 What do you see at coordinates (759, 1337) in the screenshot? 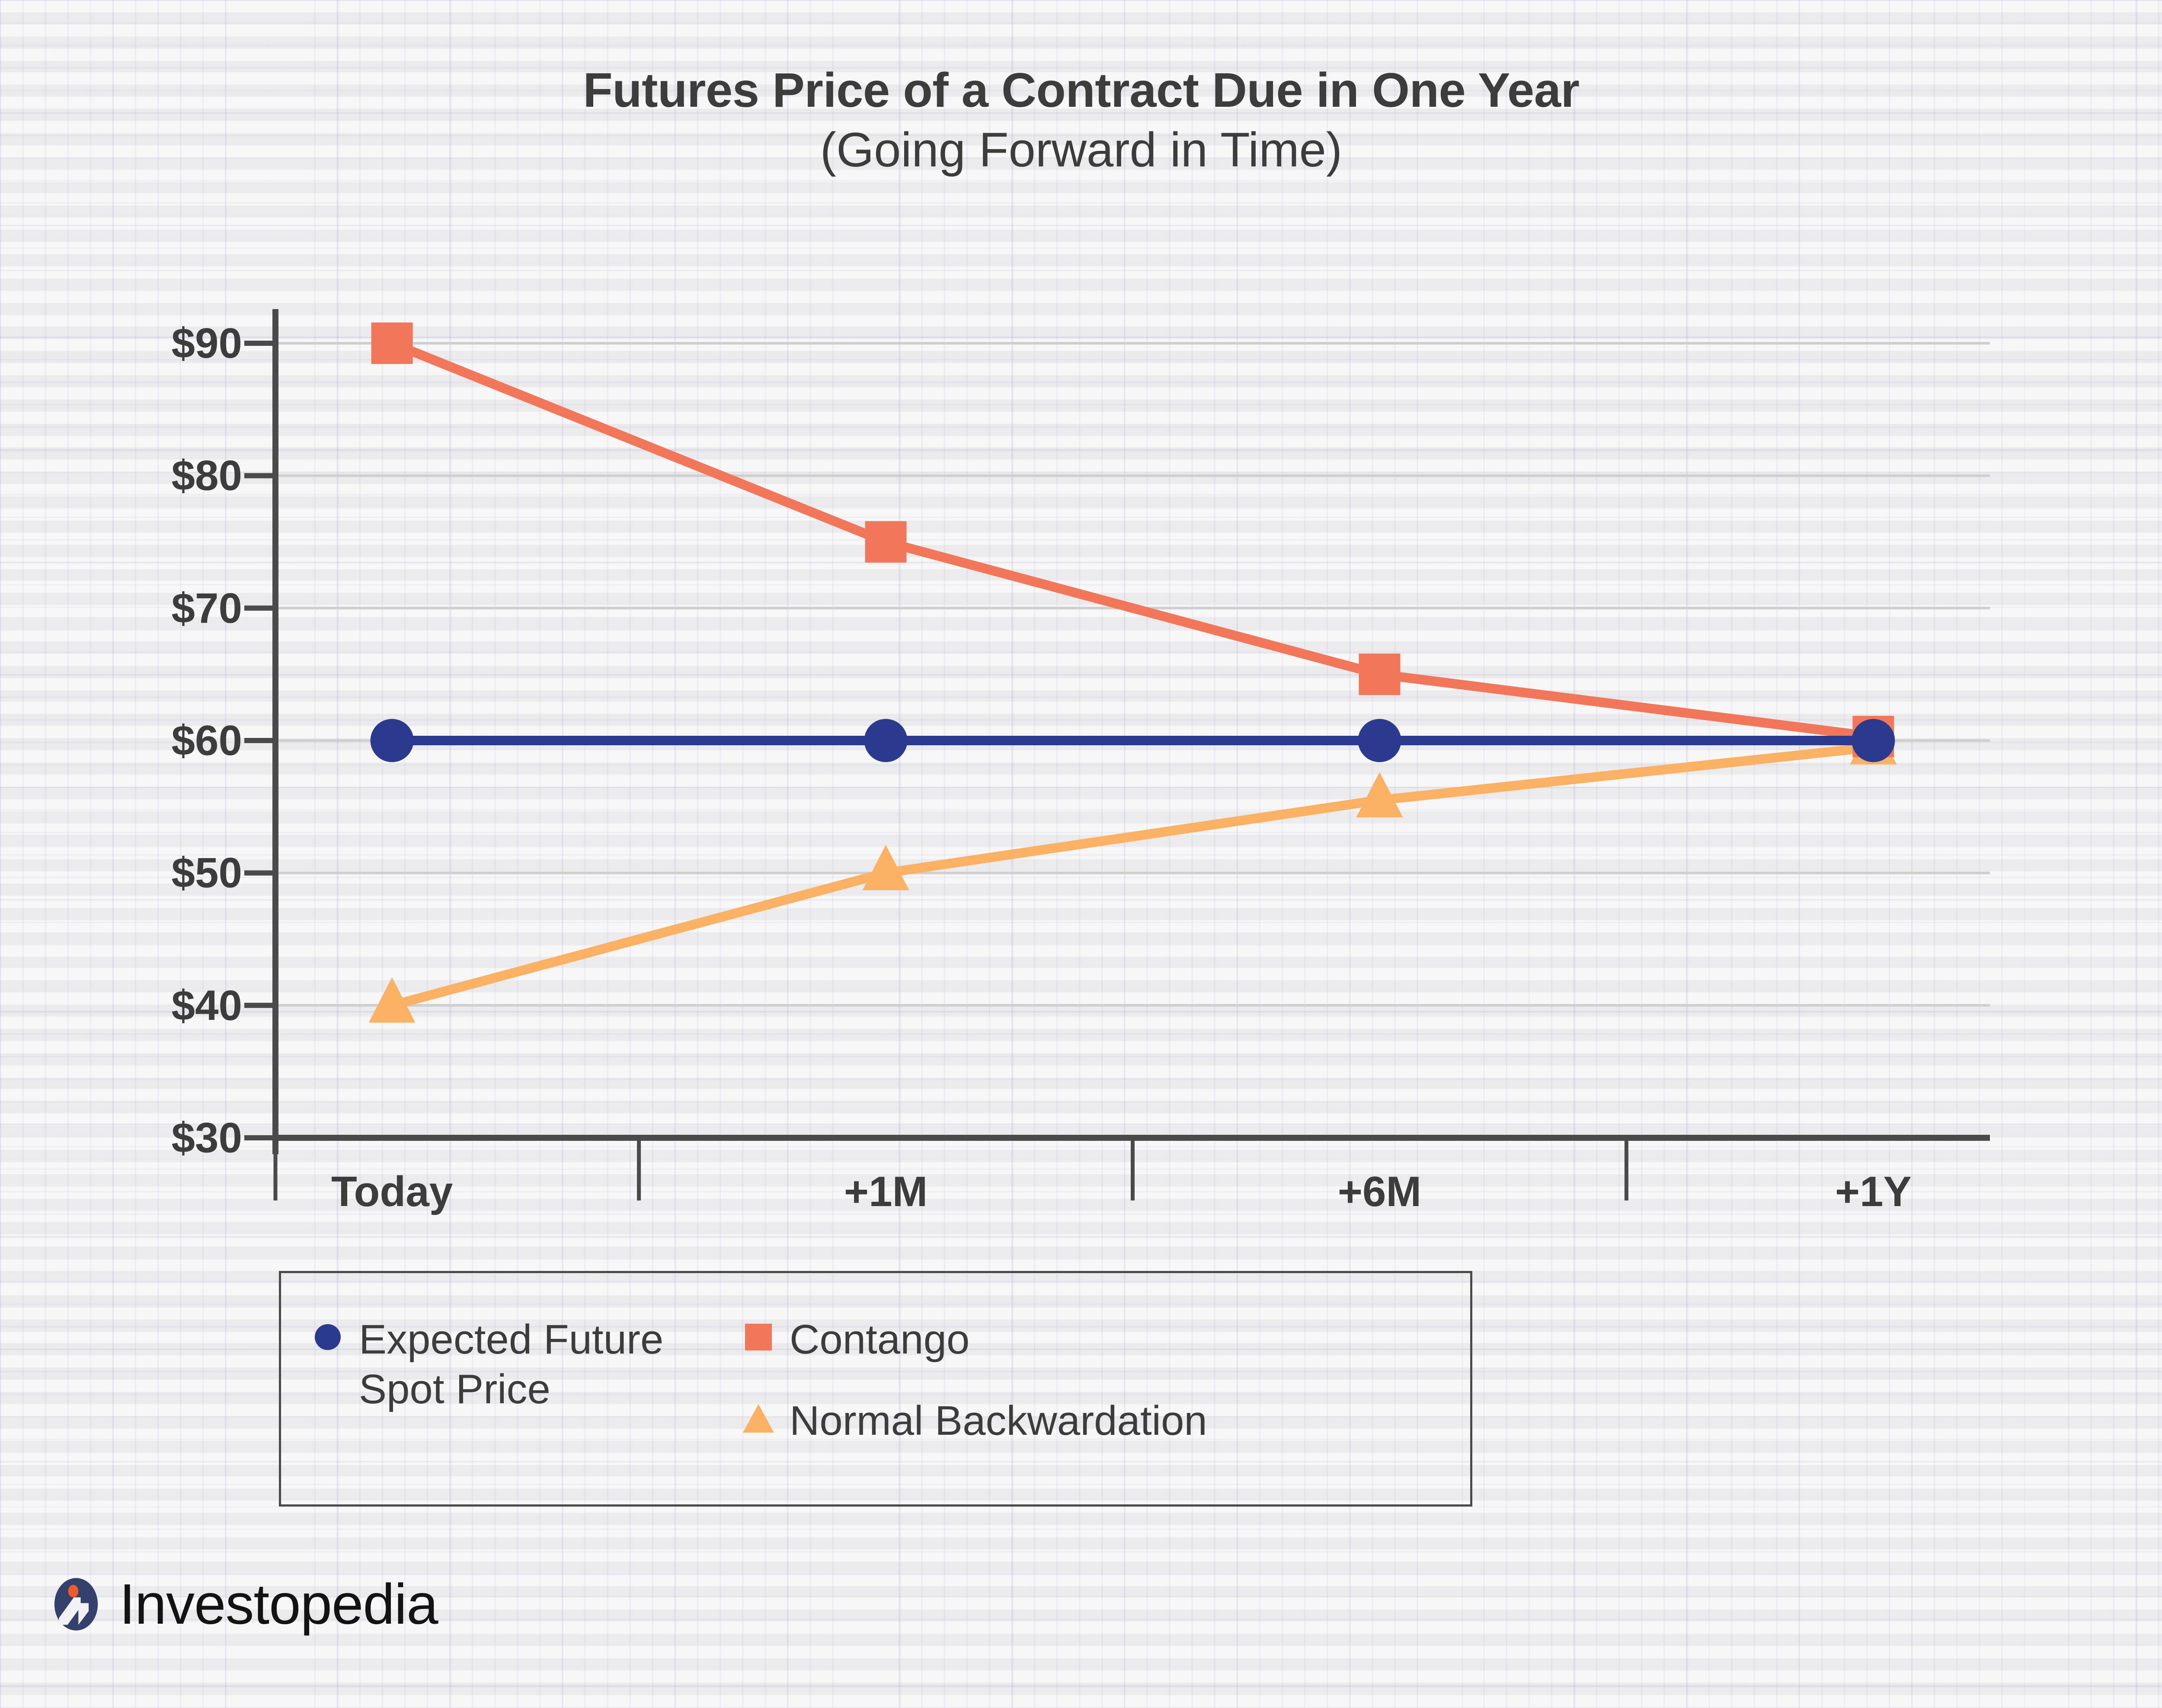
I see `square-marker-icon` at bounding box center [759, 1337].